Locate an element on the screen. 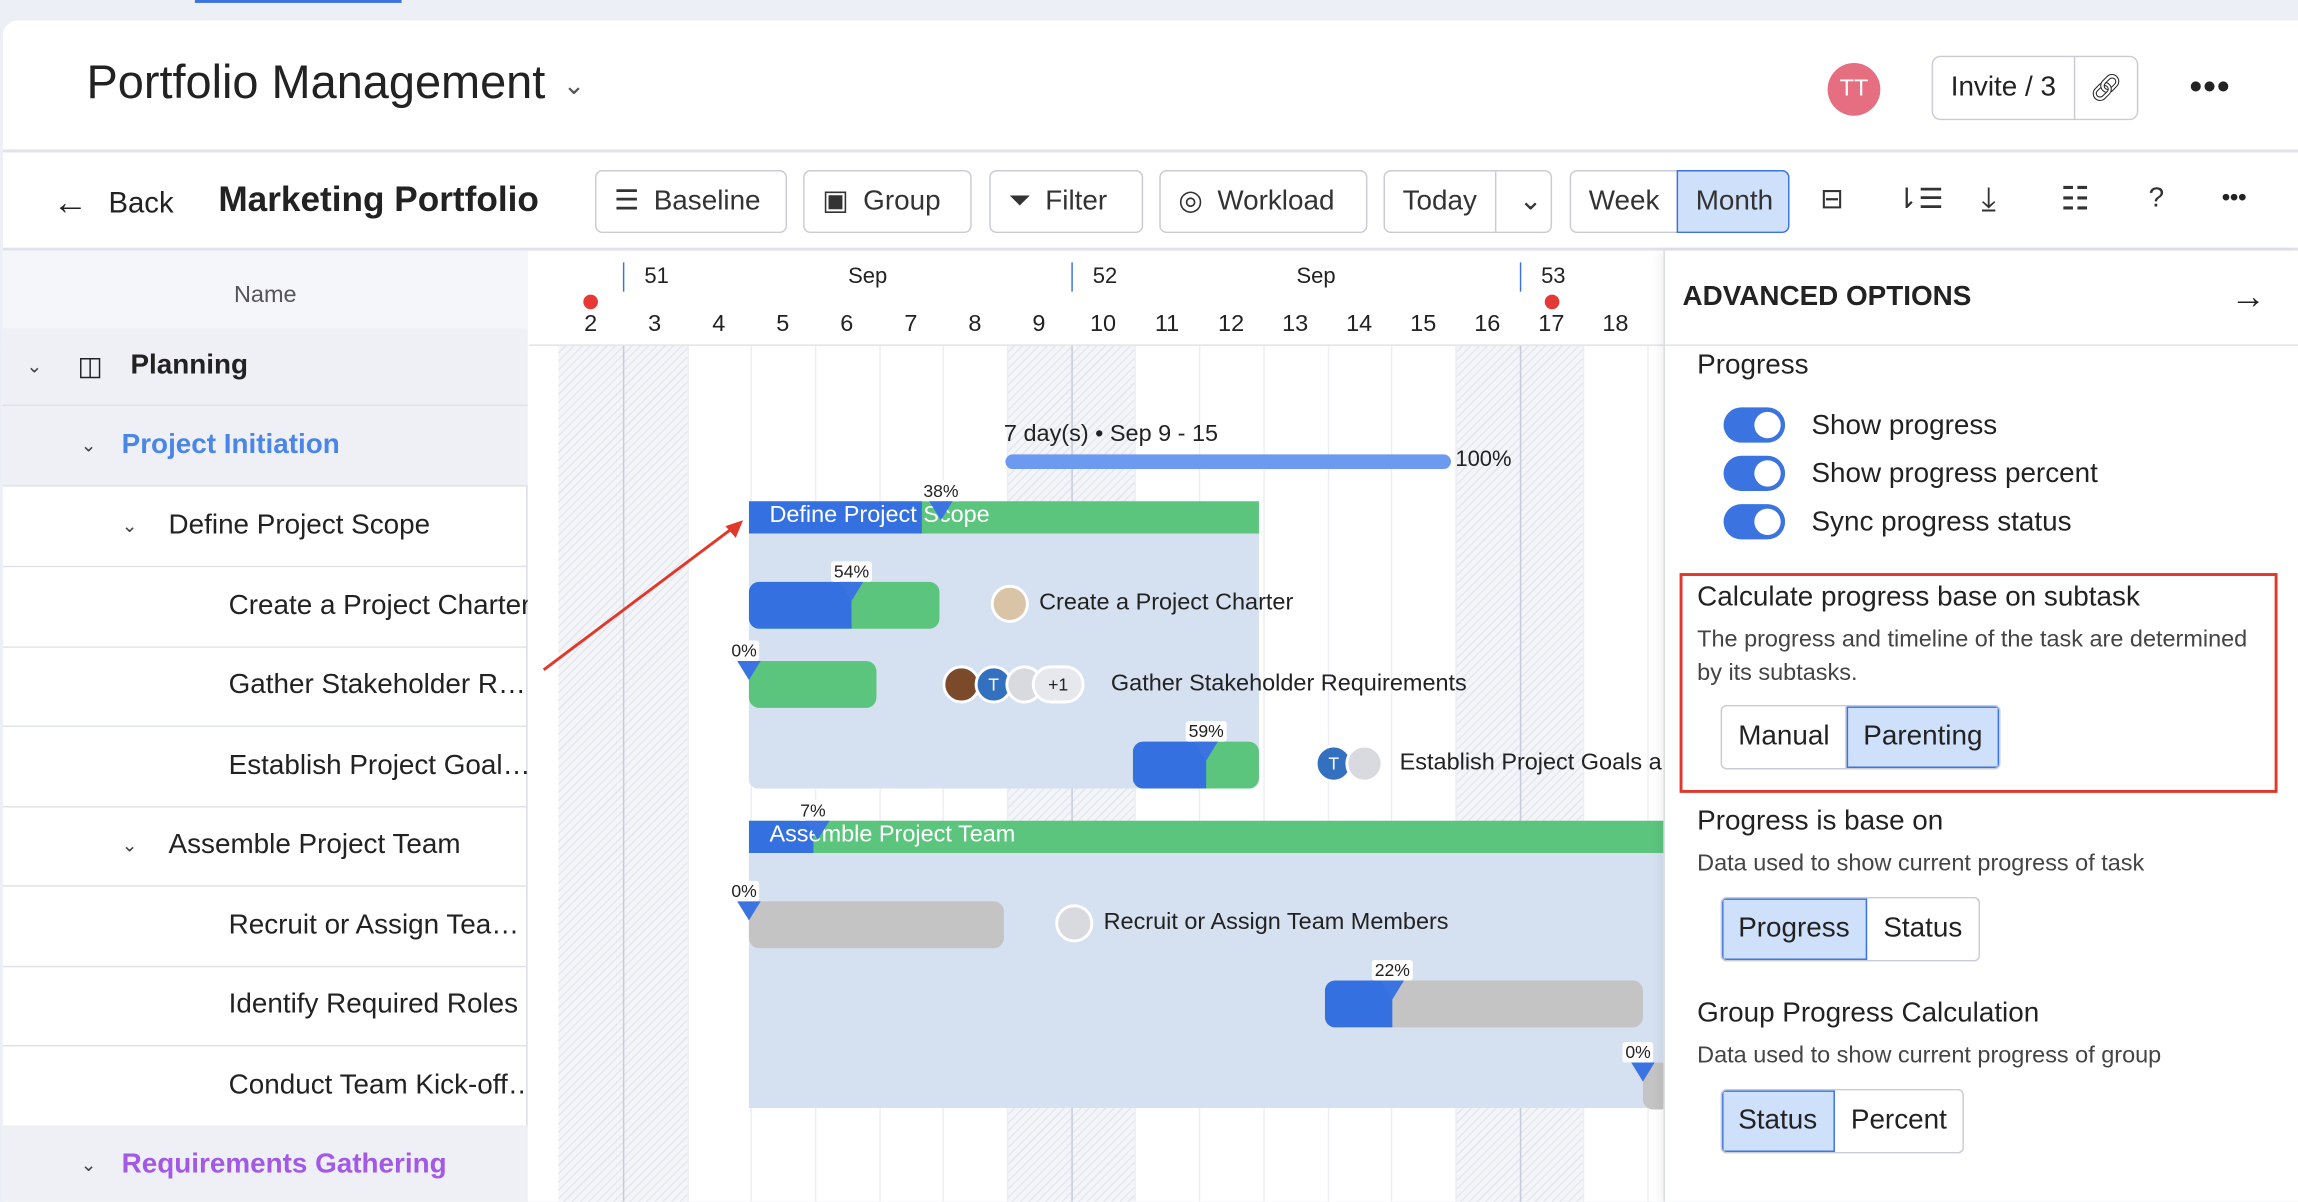 The image size is (2298, 1202). gather-bar is located at coordinates (812, 684).